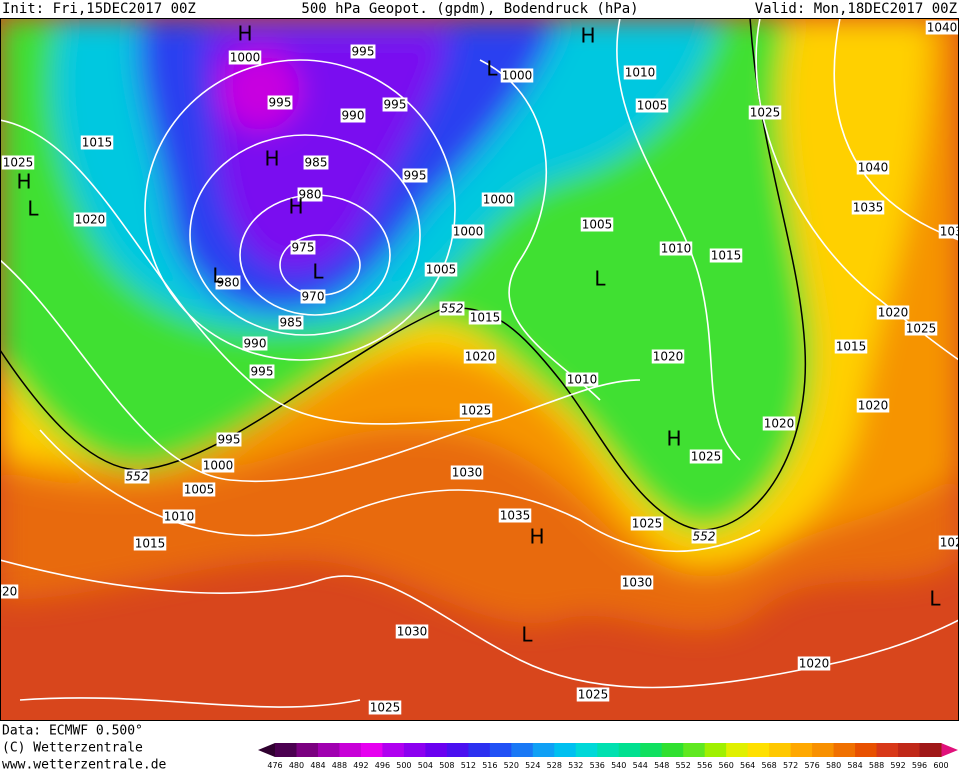  I want to click on colorbar-label: 488, so click(339, 765).